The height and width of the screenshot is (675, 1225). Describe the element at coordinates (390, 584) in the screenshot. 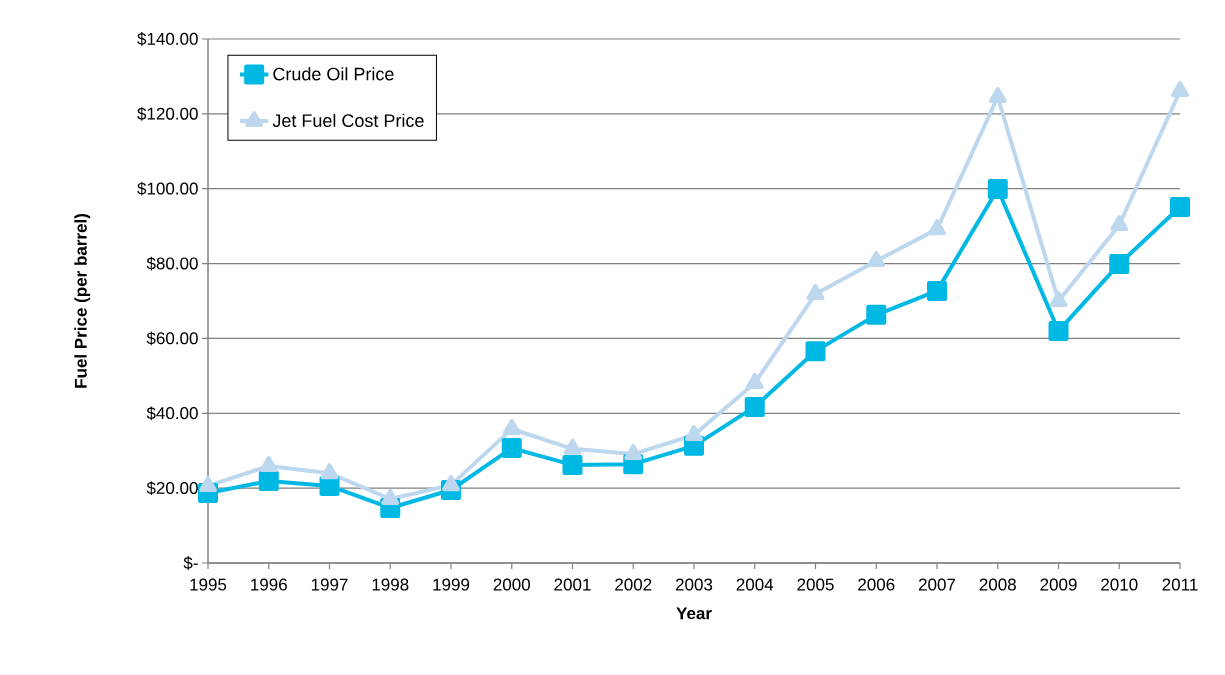

I see `x-tick-label: 1998` at that location.